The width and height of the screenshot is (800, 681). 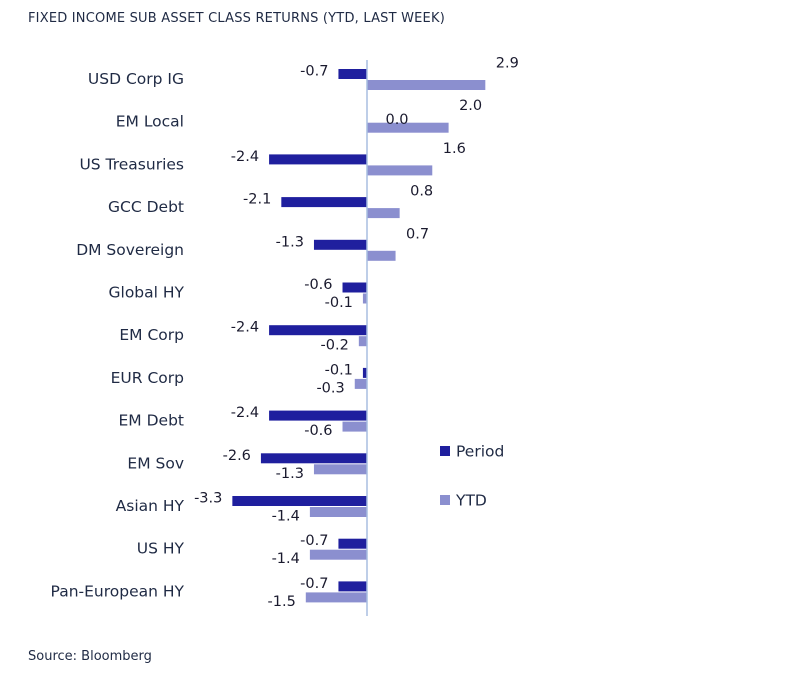 What do you see at coordinates (480, 452) in the screenshot?
I see `legend-label-period: Period` at bounding box center [480, 452].